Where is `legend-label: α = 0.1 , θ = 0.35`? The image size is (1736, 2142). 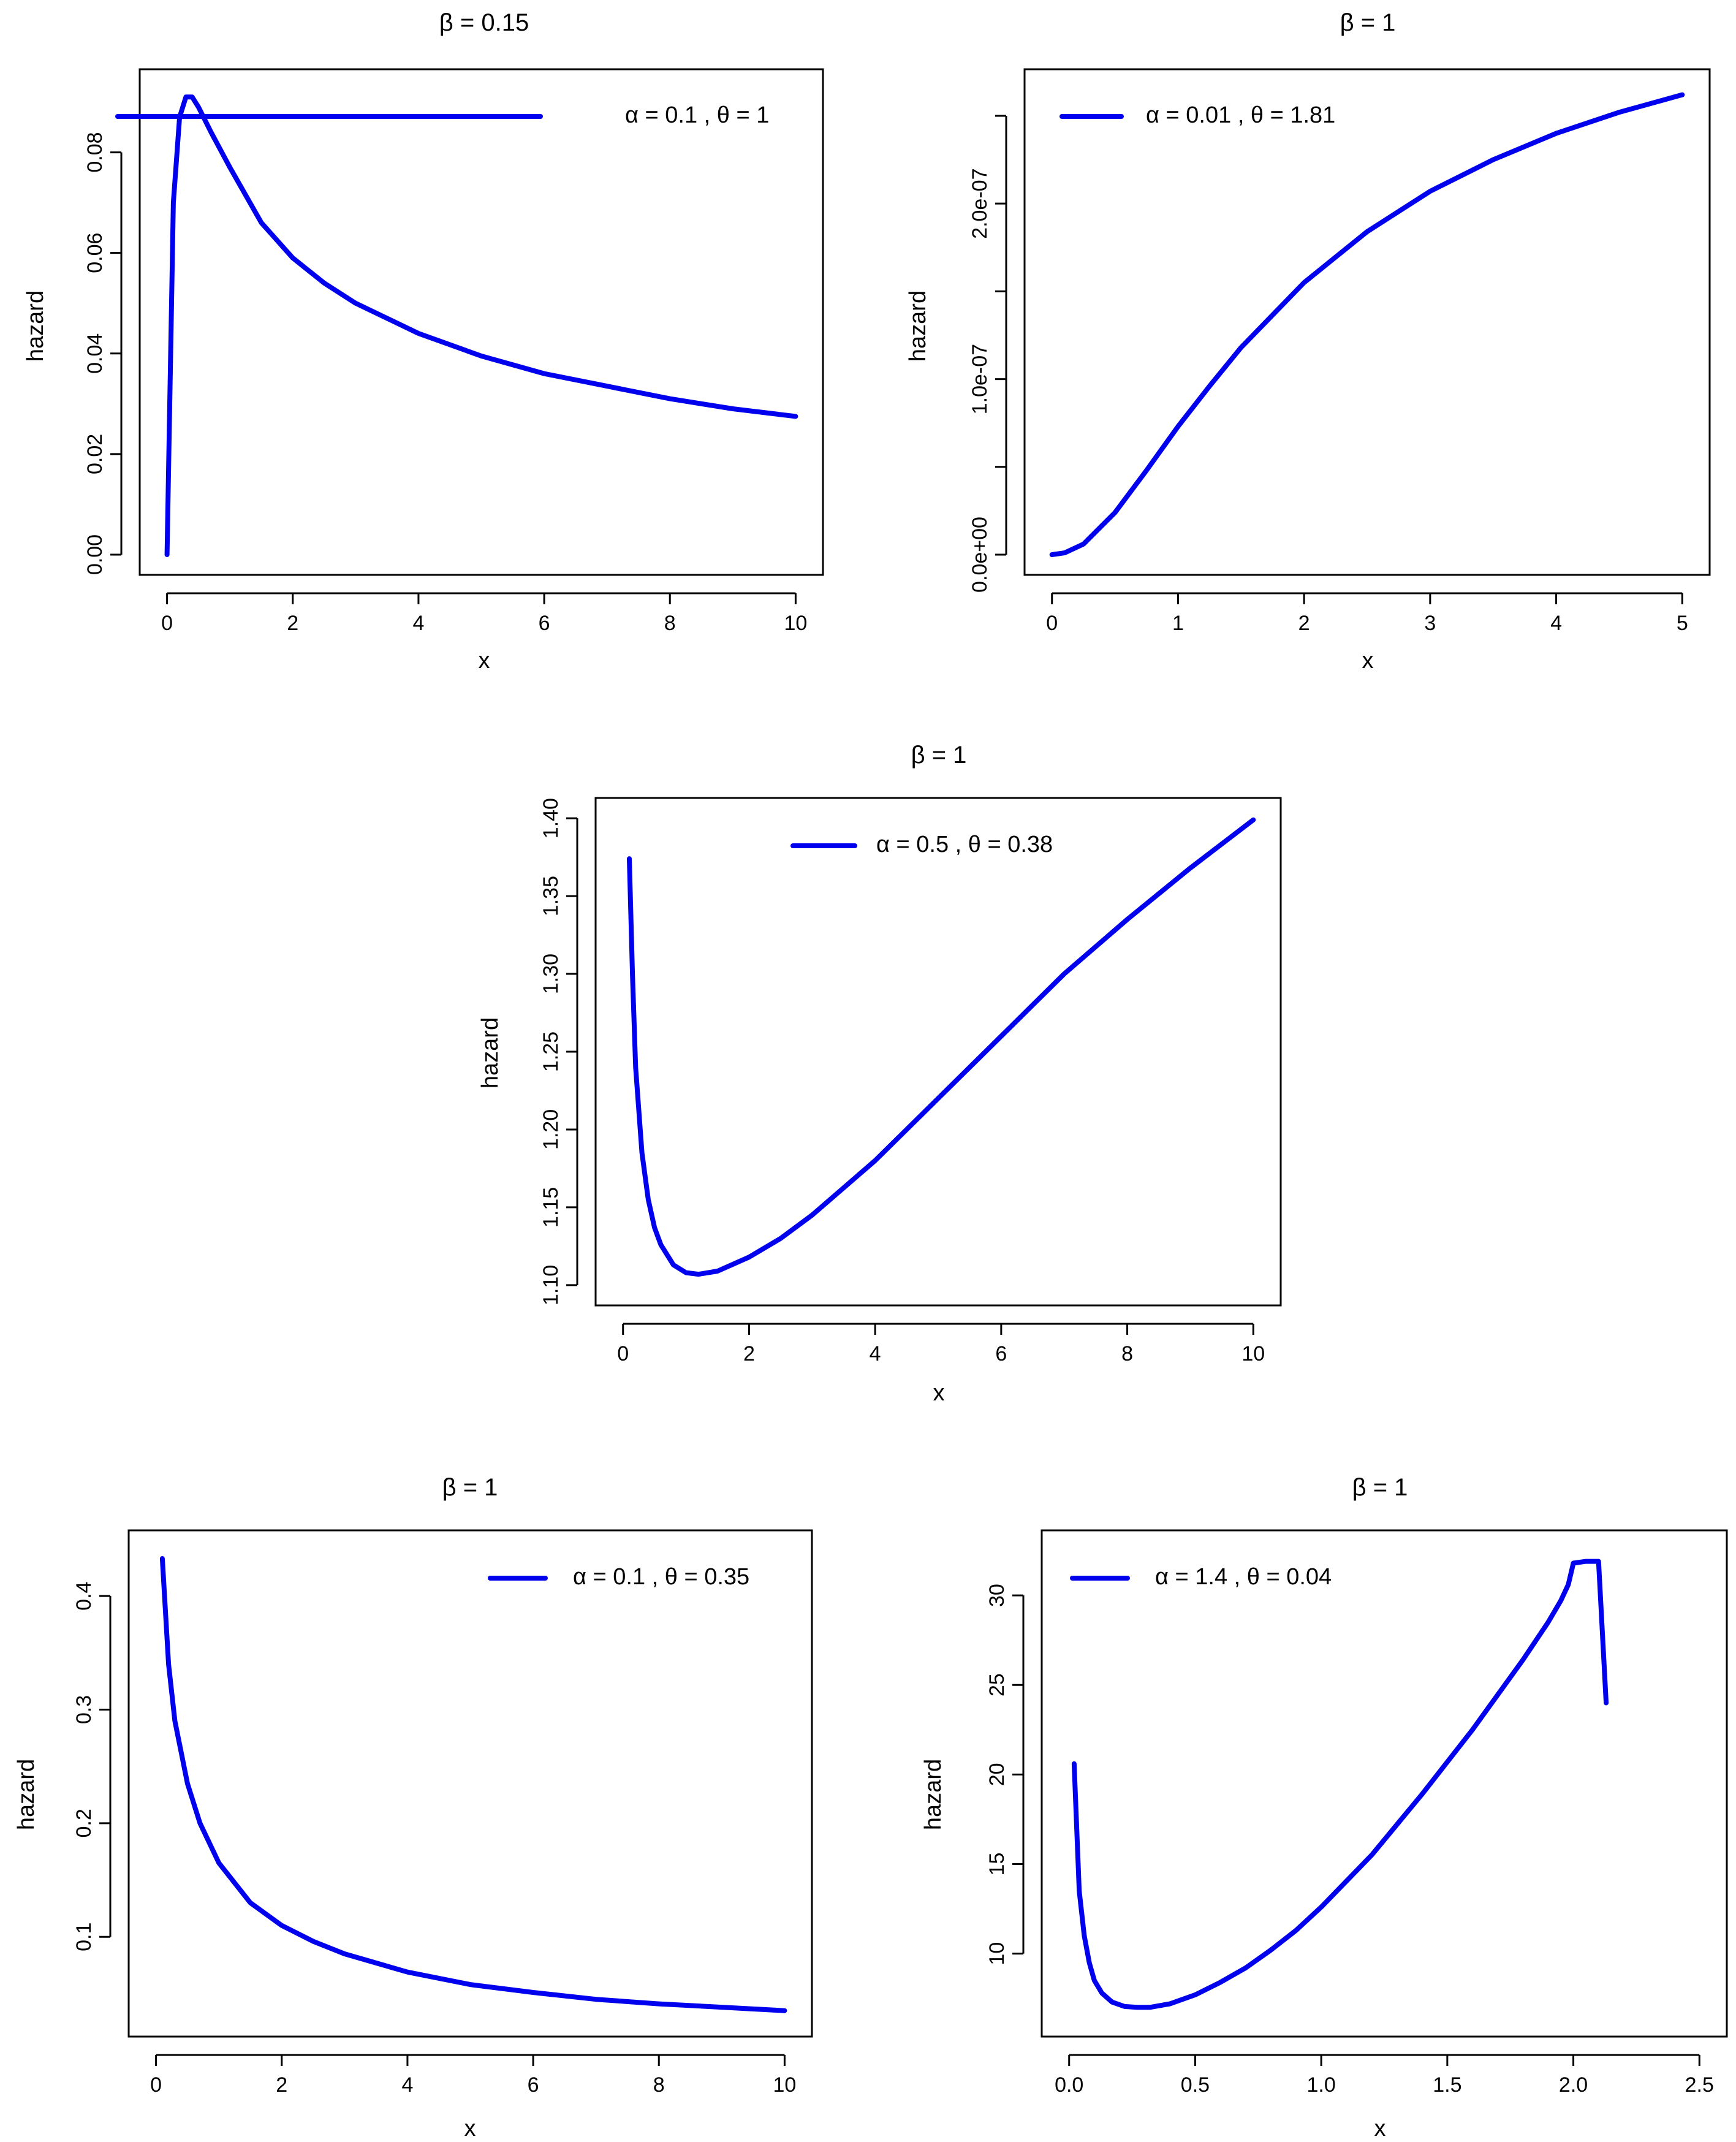
legend-label: α = 0.1 , θ = 0.35 is located at coordinates (661, 1577).